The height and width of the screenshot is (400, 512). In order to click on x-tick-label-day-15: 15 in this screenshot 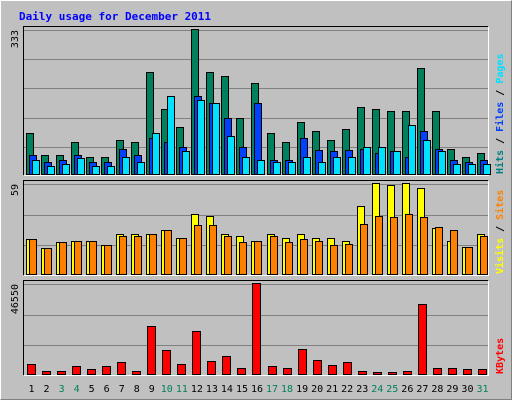, I will do `click(242, 389)`.